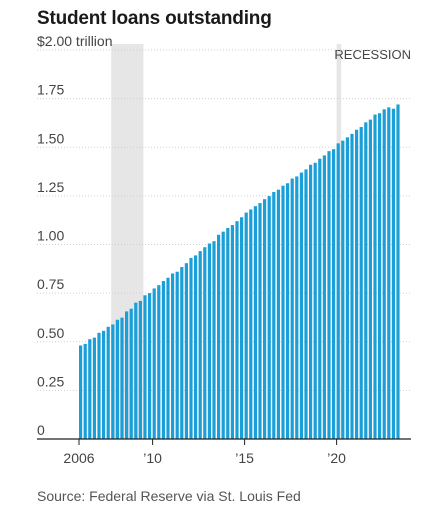 This screenshot has height=516, width=429. Describe the element at coordinates (50, 381) in the screenshot. I see `y-tick-label: 0.25` at that location.